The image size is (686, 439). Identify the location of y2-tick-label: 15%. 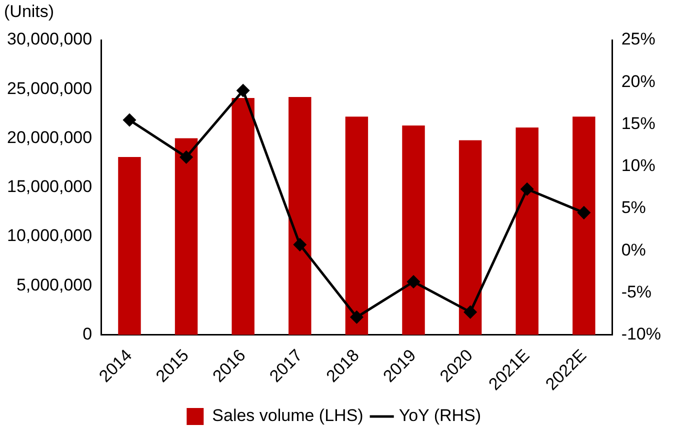
(638, 123).